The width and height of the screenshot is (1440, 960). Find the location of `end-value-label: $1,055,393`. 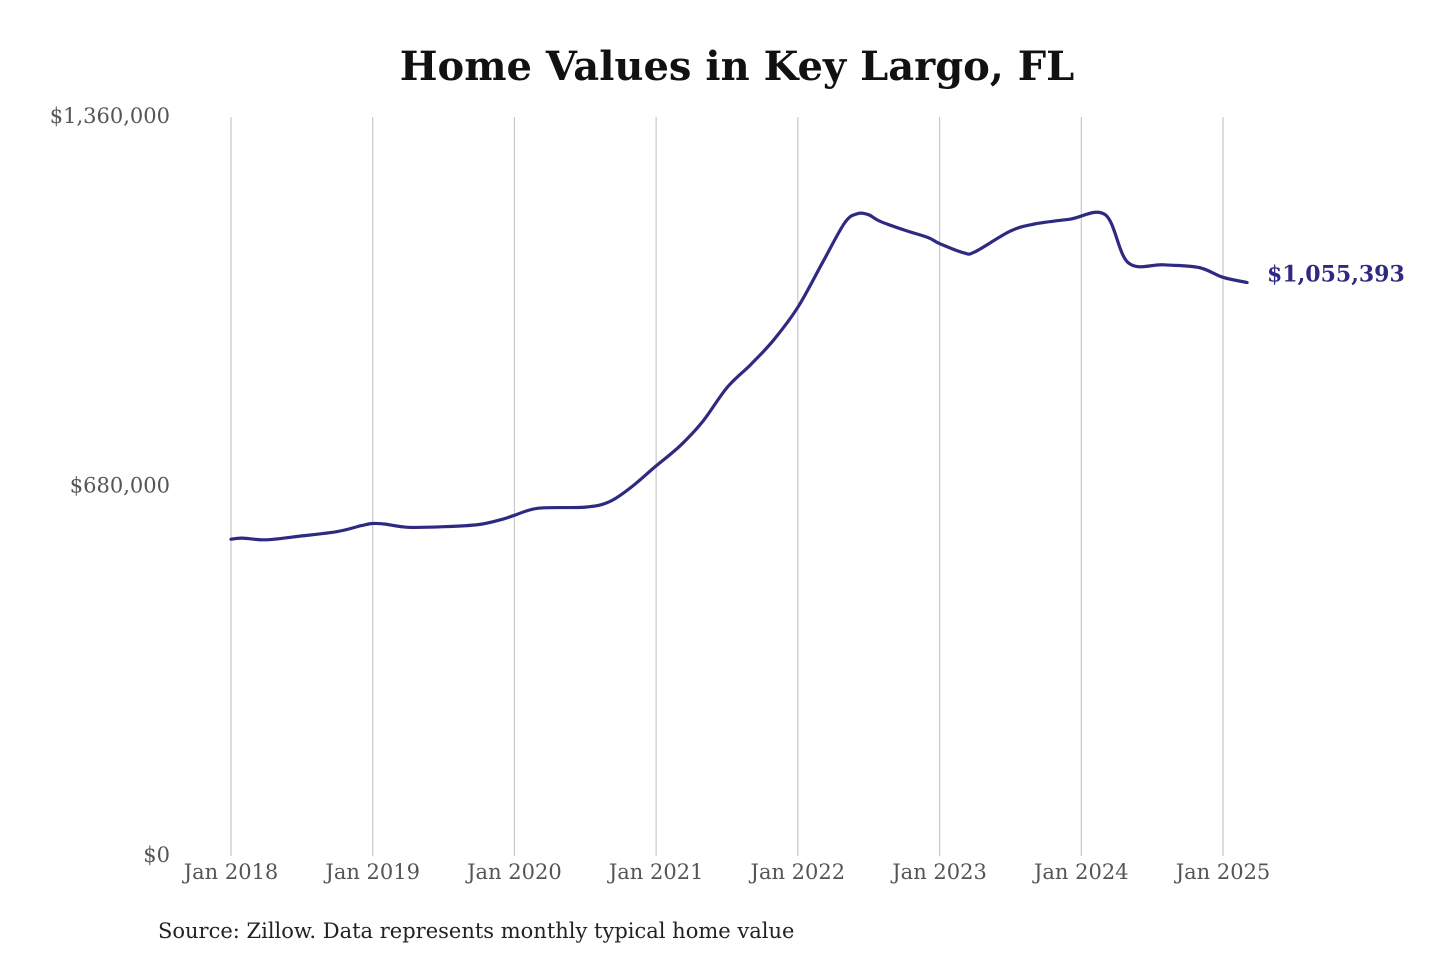

end-value-label: $1,055,393 is located at coordinates (1336, 275).